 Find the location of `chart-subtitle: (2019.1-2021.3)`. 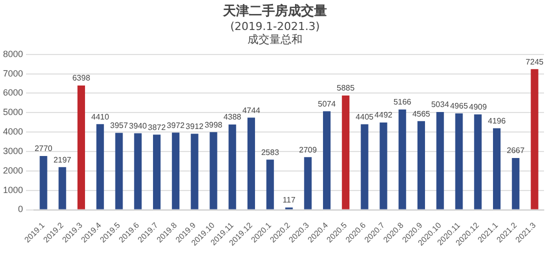

chart-subtitle: (2019.1-2021.3) is located at coordinates (275, 26).